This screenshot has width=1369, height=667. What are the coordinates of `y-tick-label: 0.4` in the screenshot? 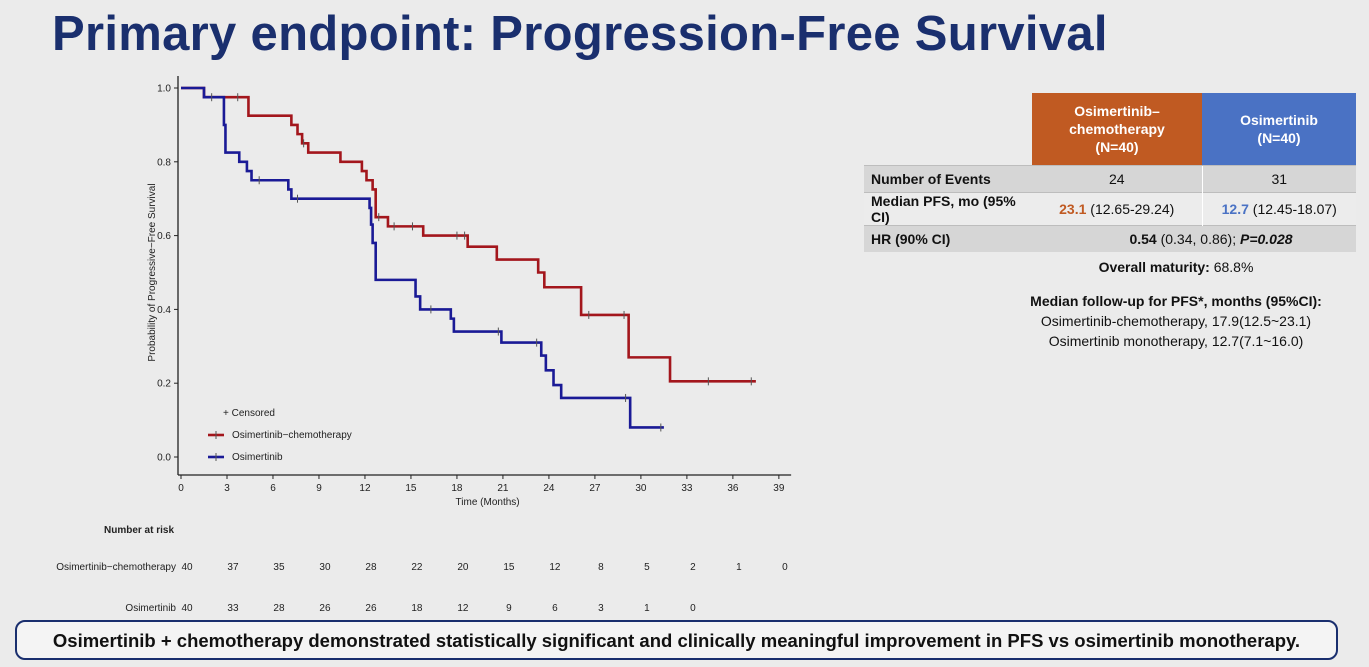 It's located at (164, 310).